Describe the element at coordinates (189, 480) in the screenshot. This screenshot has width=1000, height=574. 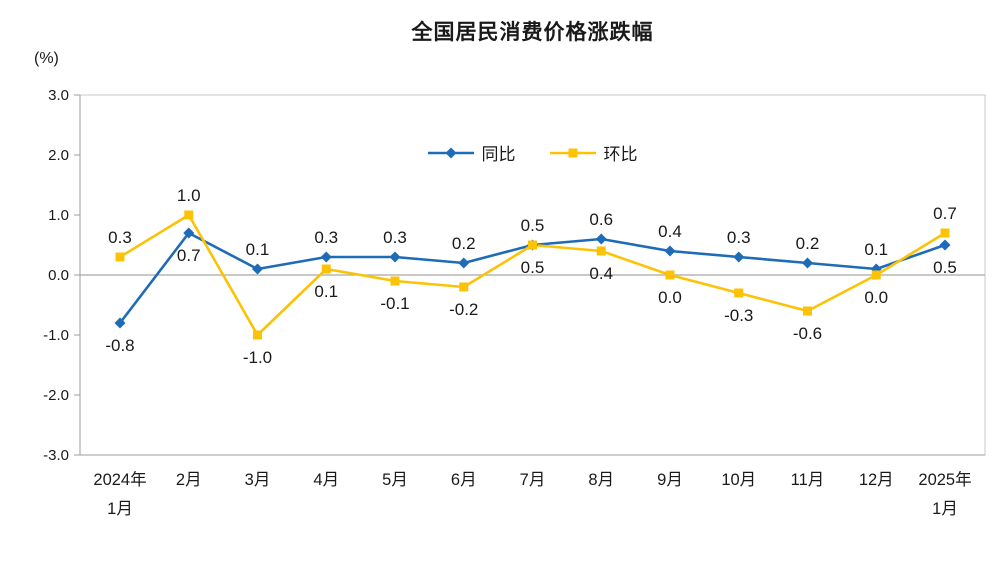
I see `x-tick-label: 2月` at that location.